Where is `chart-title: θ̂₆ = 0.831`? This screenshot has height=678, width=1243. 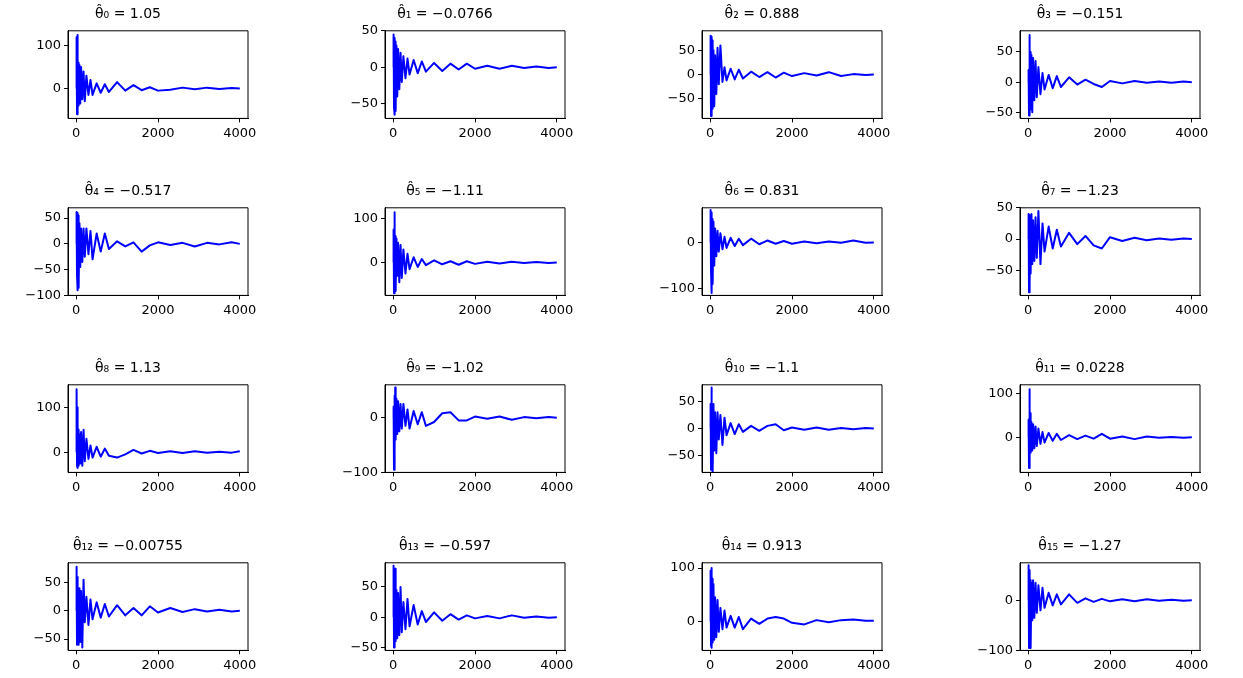
chart-title: θ̂₆ = 0.831 is located at coordinates (762, 189).